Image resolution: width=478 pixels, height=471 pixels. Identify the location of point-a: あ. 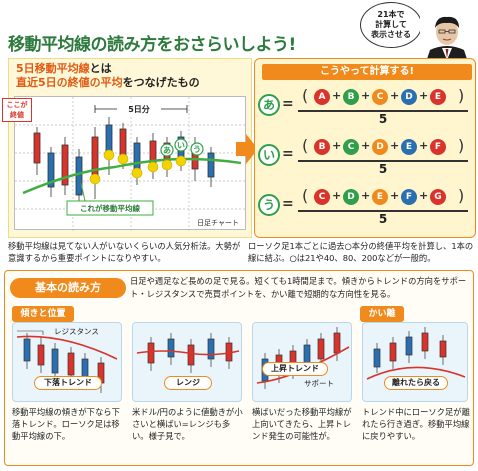
(167, 150).